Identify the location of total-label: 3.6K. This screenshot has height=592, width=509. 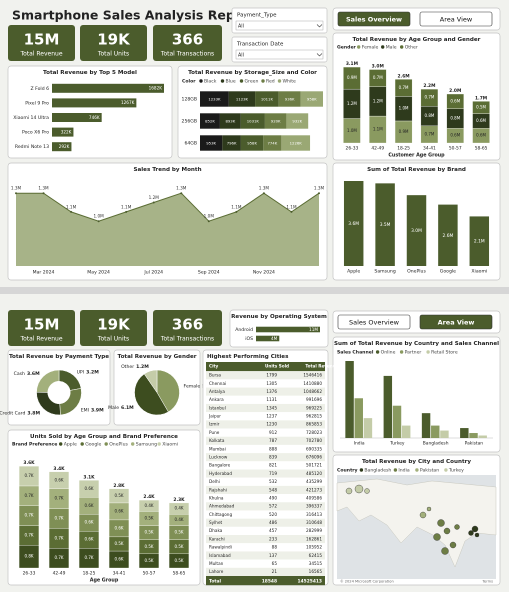
(29, 463).